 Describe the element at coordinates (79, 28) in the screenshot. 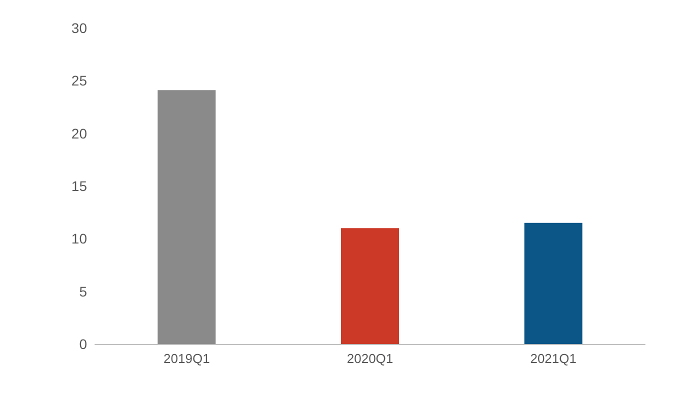

I see `y-tick-label: 30` at that location.